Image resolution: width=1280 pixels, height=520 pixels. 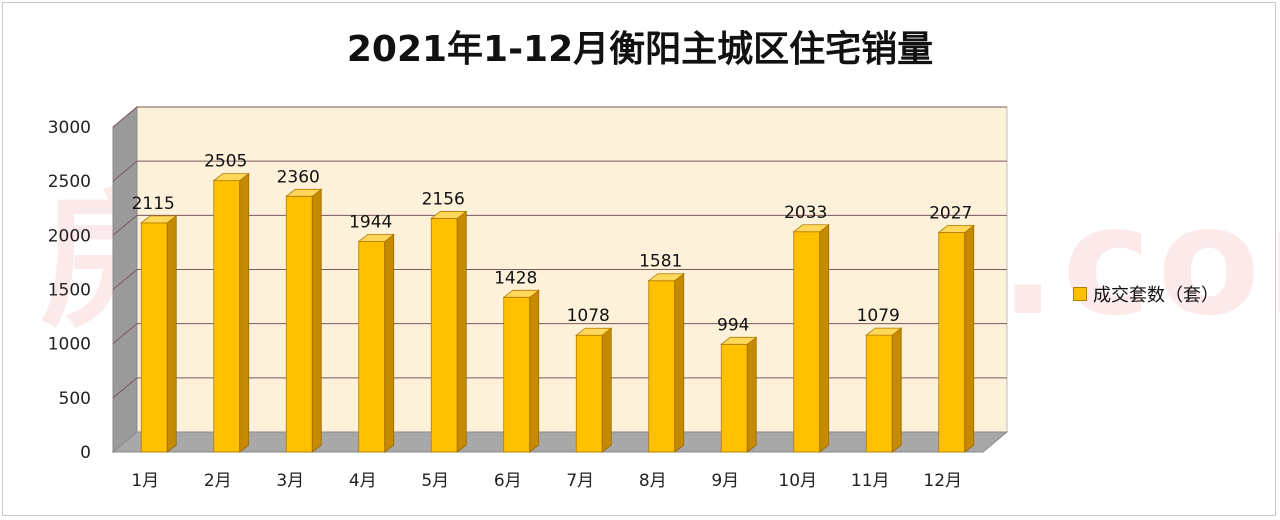 What do you see at coordinates (588, 316) in the screenshot?
I see `data-label: 1078` at bounding box center [588, 316].